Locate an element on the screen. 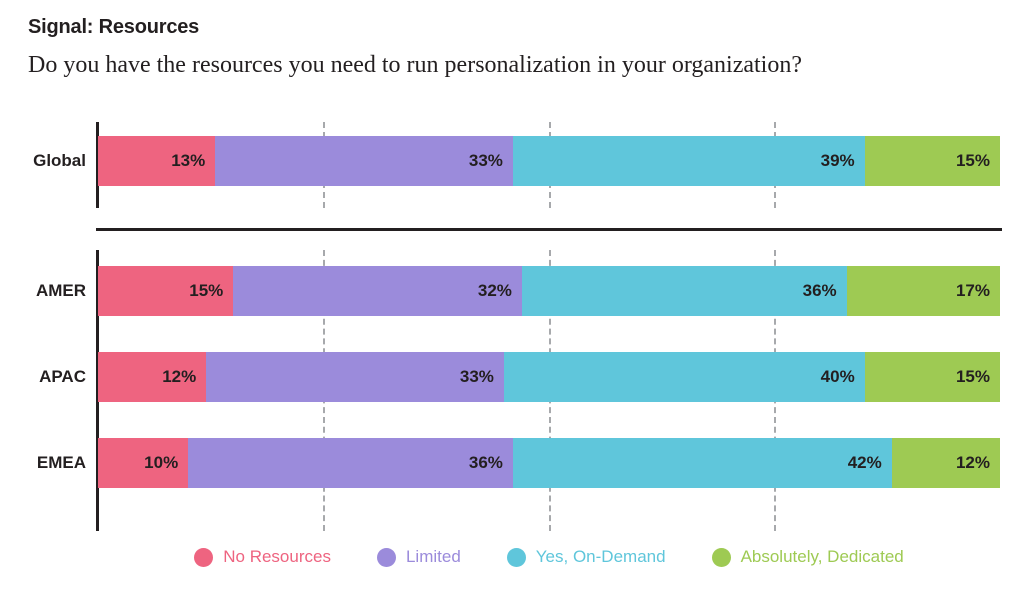 This screenshot has height=595, width=1024. row-label-emea: EMEA is located at coordinates (61, 462).